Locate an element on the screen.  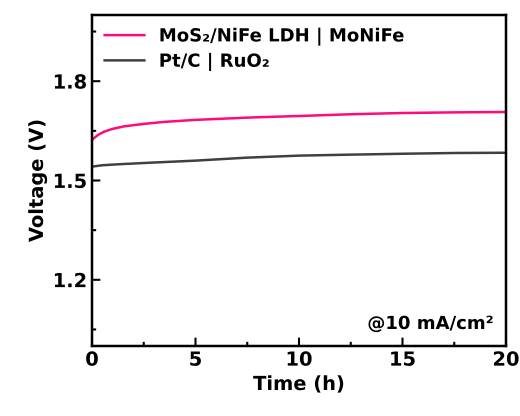
x-tick-label: 10 is located at coordinates (300, 358).